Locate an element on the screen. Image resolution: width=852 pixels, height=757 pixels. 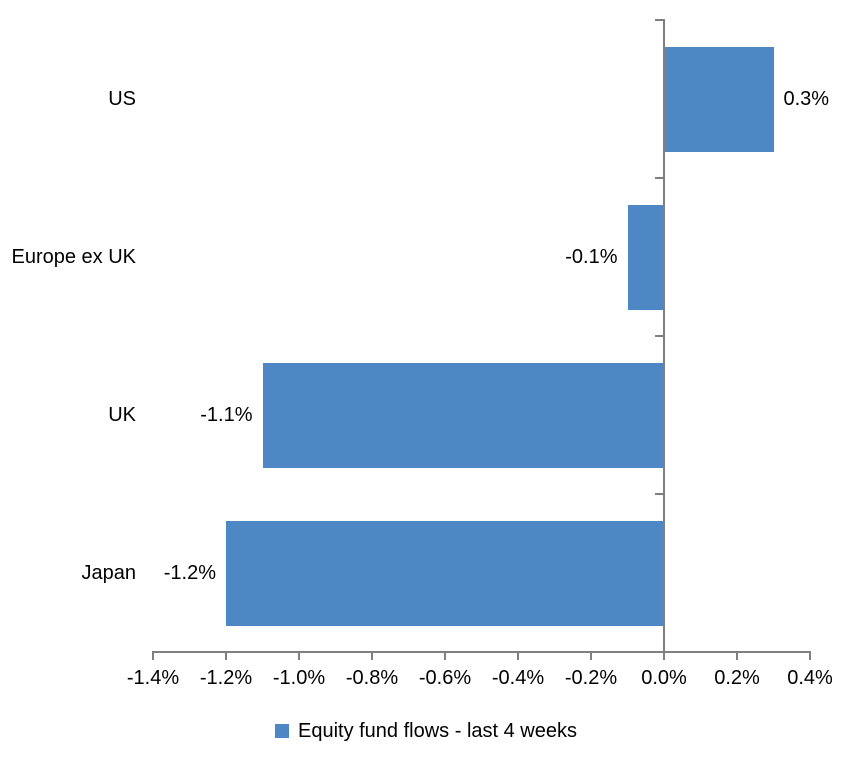
x-axis-tick-label: -1.0% is located at coordinates (299, 678).